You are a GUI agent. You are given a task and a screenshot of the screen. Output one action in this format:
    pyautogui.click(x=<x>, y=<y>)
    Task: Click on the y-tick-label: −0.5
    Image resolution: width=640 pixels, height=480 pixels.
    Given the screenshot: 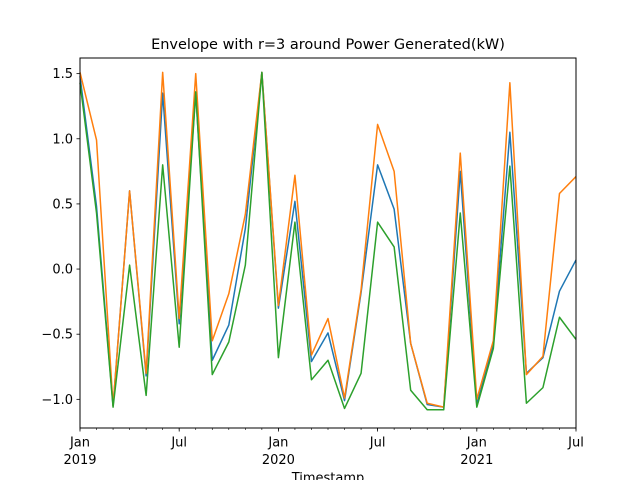 What is the action you would take?
    pyautogui.click(x=57, y=335)
    